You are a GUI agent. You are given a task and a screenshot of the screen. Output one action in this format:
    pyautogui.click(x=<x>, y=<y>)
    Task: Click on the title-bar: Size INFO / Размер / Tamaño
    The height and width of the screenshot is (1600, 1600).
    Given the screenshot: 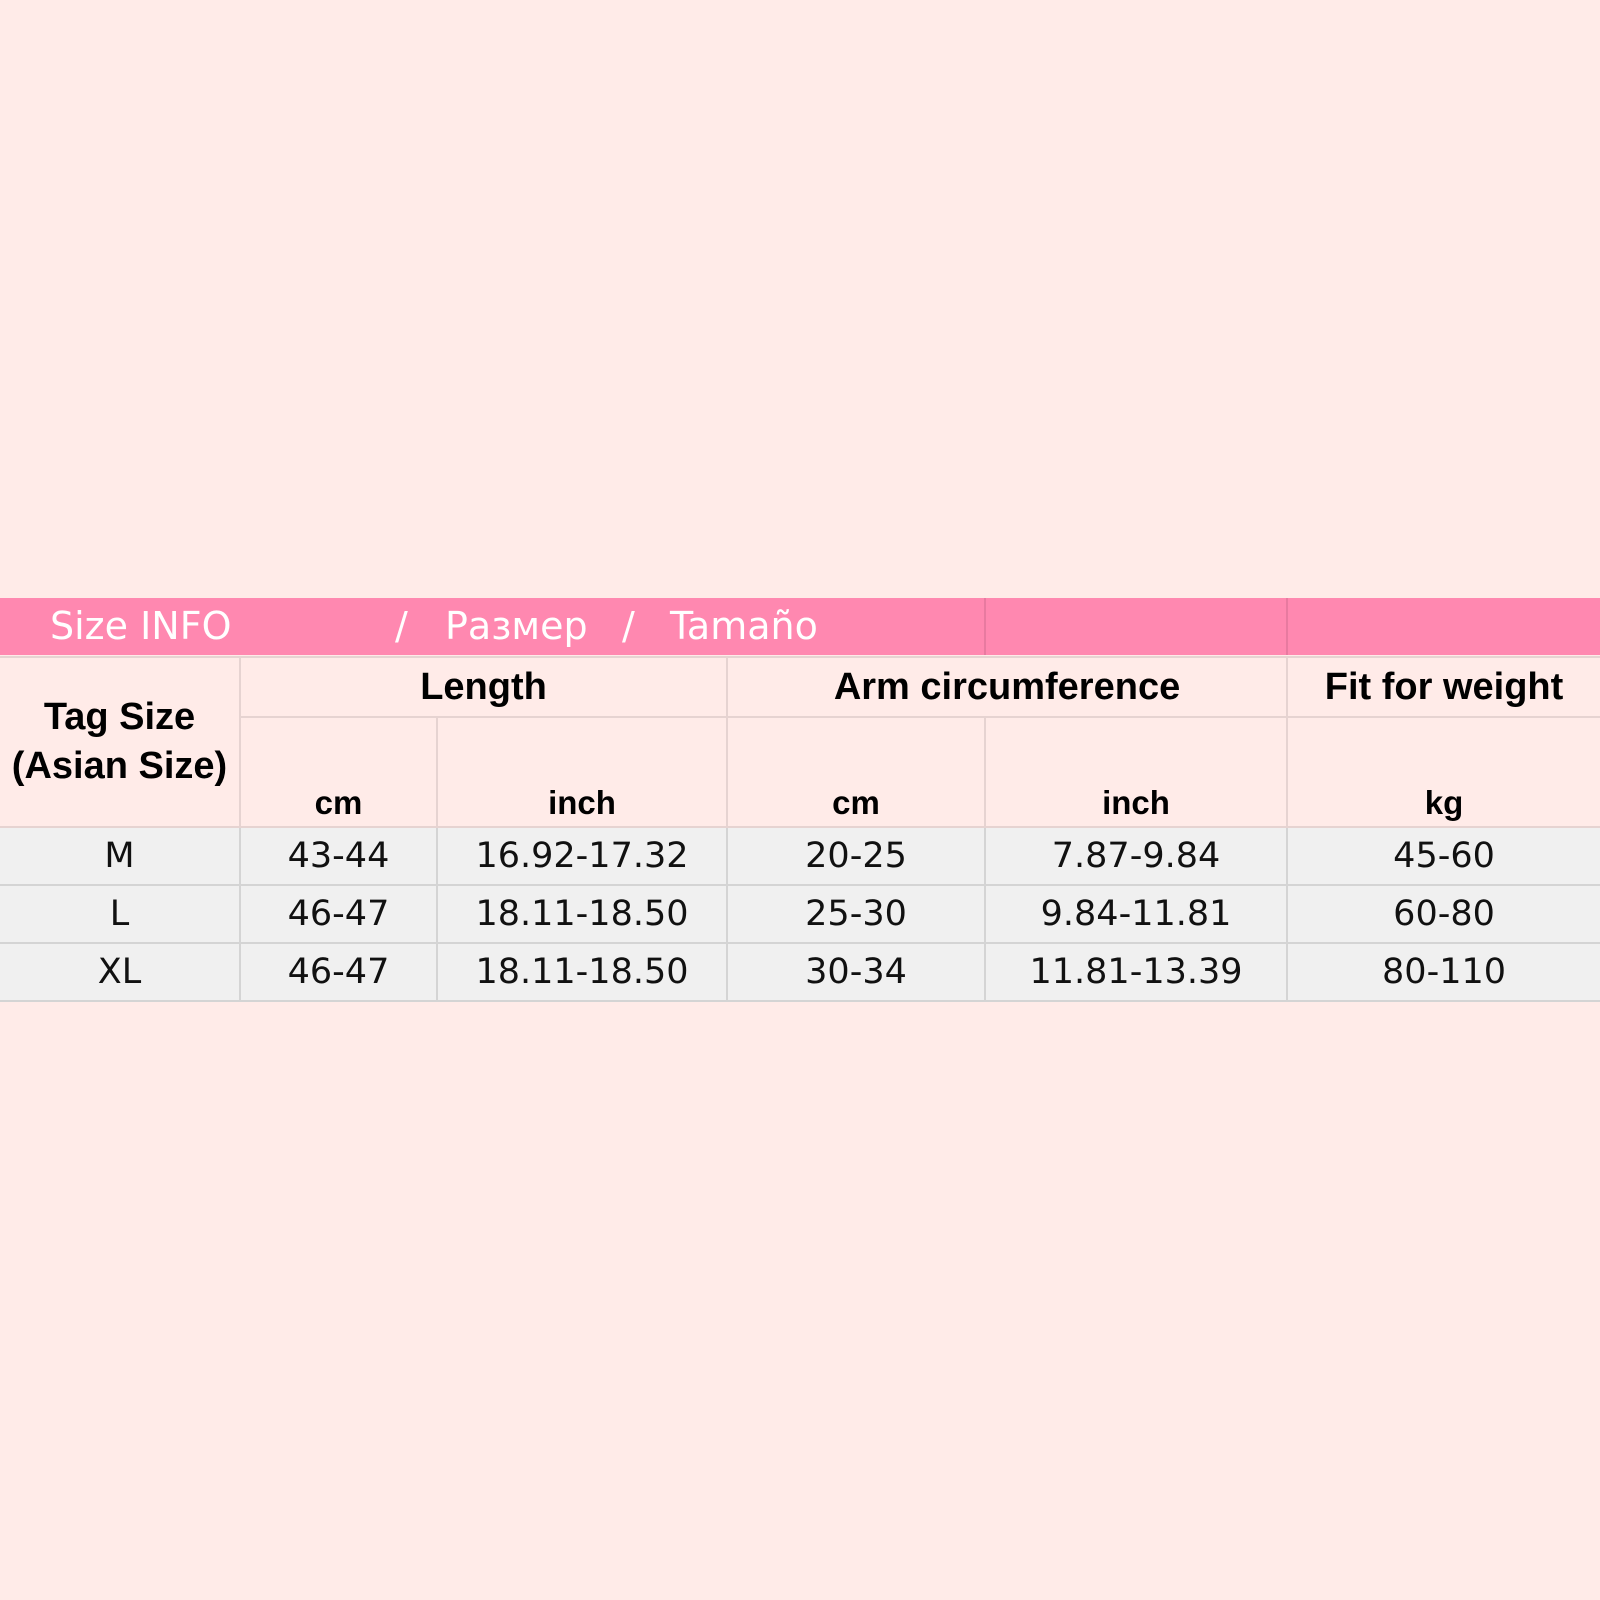 What is the action you would take?
    pyautogui.click(x=800, y=626)
    